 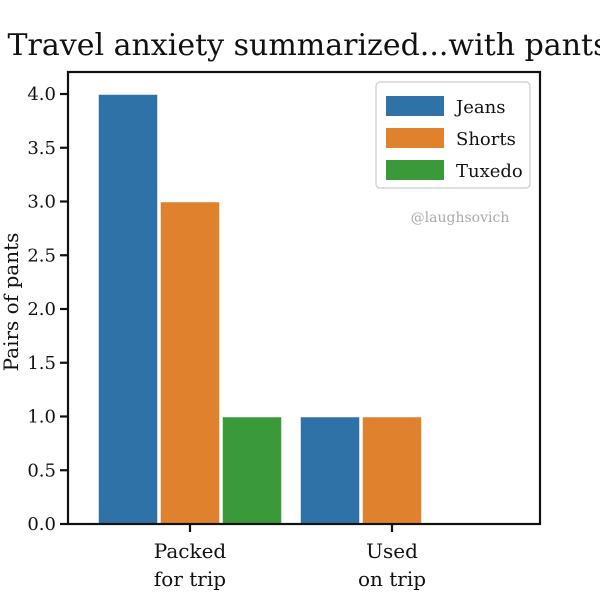 I want to click on y-tick-label: 3.5, so click(x=41, y=148).